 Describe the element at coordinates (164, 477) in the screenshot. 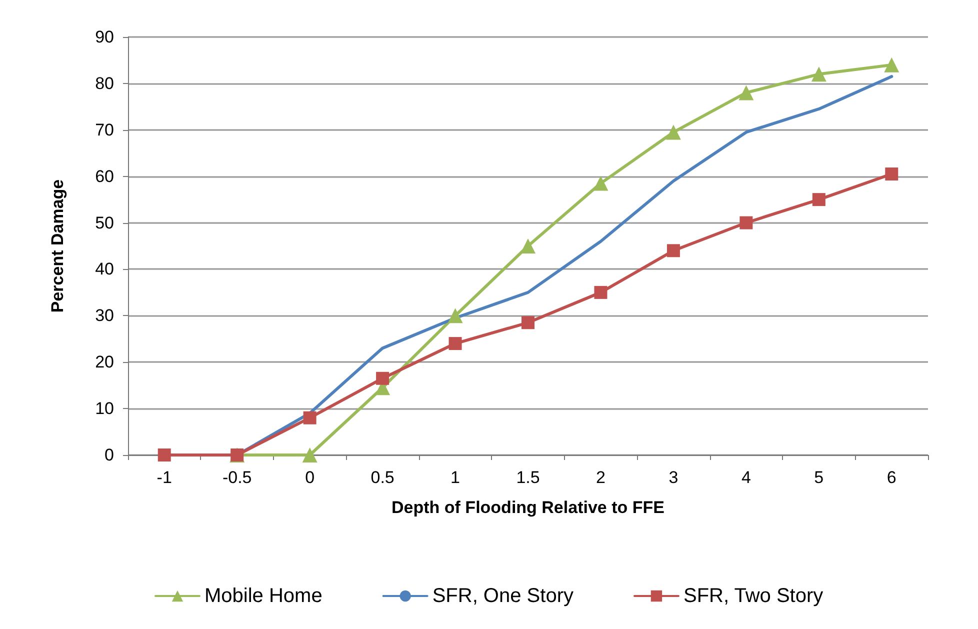

I see `x-tick-label: -1` at that location.